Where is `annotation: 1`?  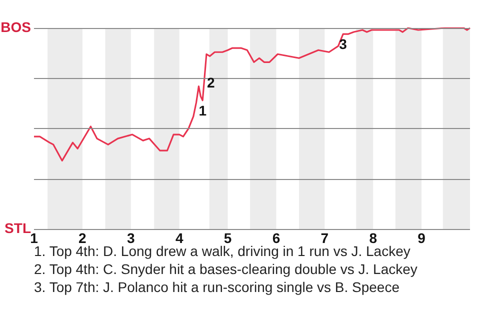 annotation: 1 is located at coordinates (202, 110).